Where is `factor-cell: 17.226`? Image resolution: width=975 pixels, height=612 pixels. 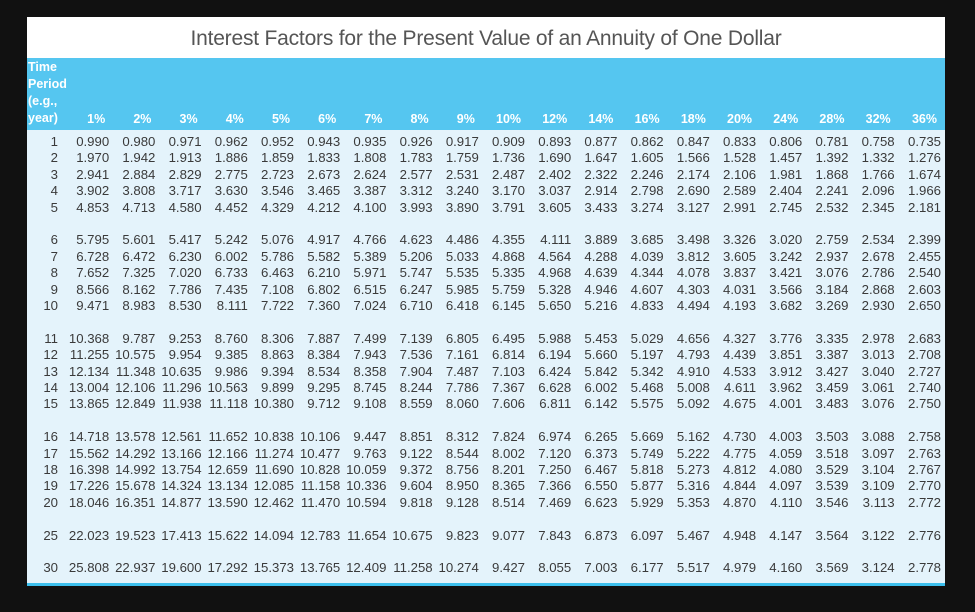
factor-cell: 17.226 is located at coordinates (89, 486).